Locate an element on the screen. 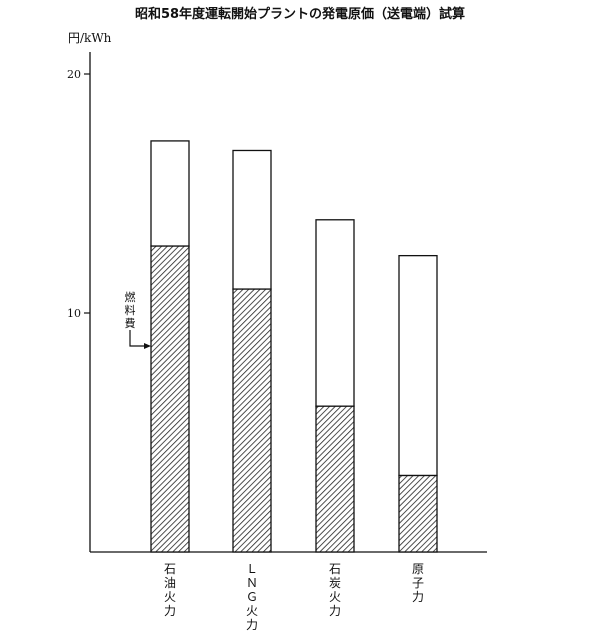  y-ticks: 10 20 is located at coordinates (78, 194).